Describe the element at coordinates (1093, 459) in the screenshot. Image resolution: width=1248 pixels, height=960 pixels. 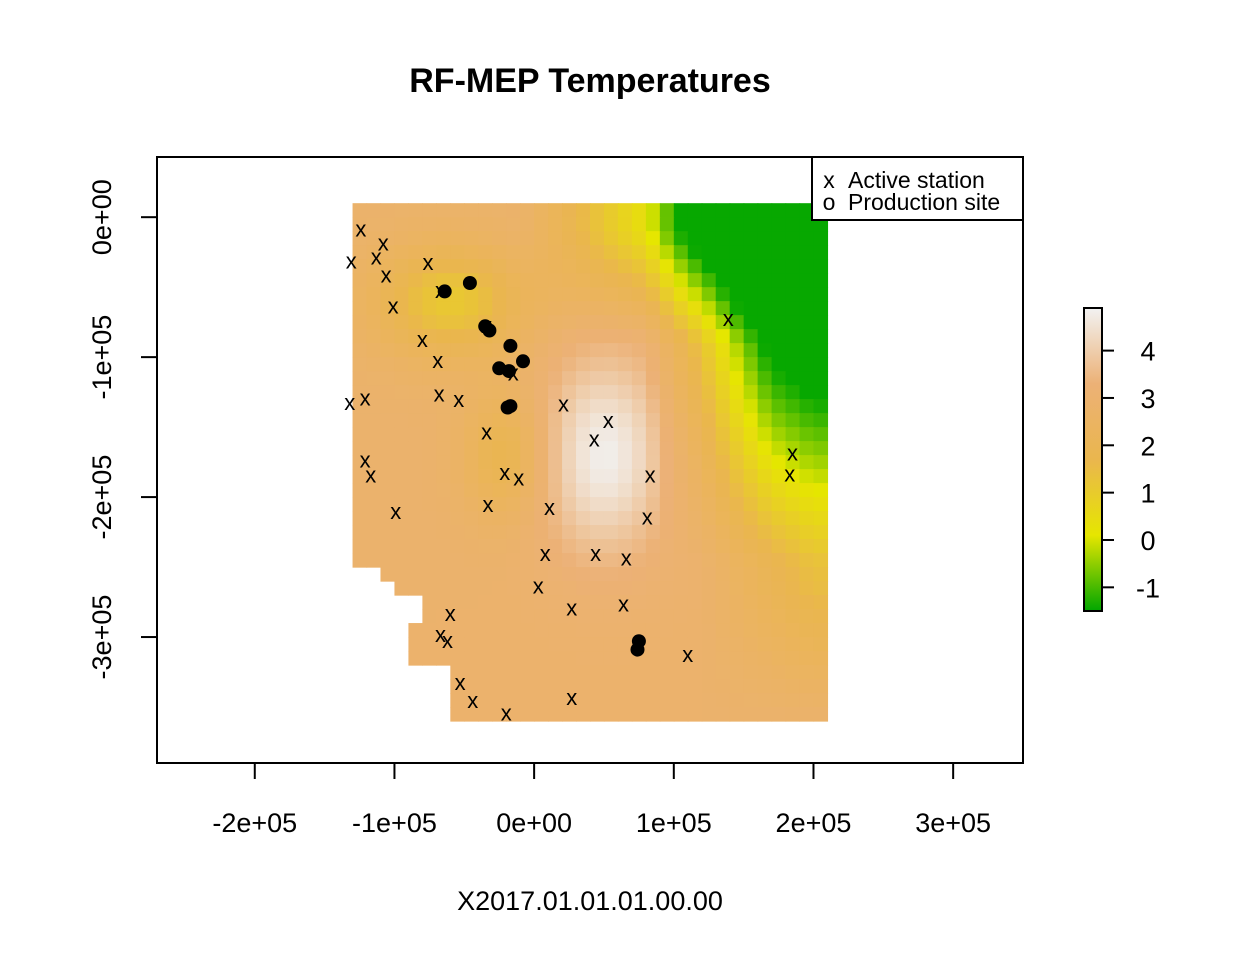
I see `colorbar-ramp` at that location.